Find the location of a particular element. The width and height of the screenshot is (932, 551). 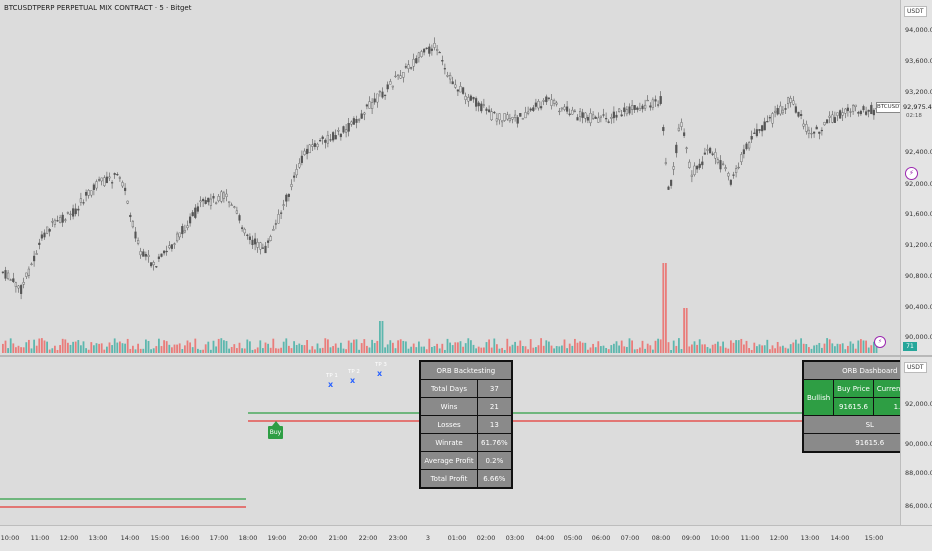

compare-icon: ⚡ is located at coordinates (880, 342).